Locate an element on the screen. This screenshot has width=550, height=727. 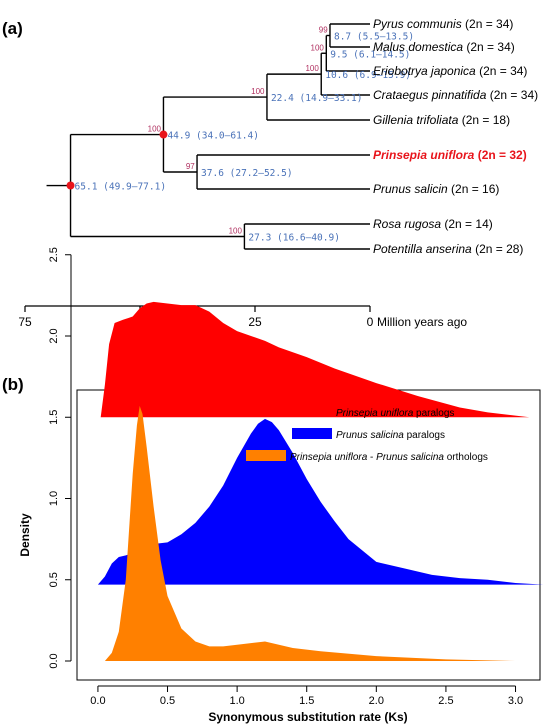
taxon-ploidy: (2n = 28) is located at coordinates (498, 249).